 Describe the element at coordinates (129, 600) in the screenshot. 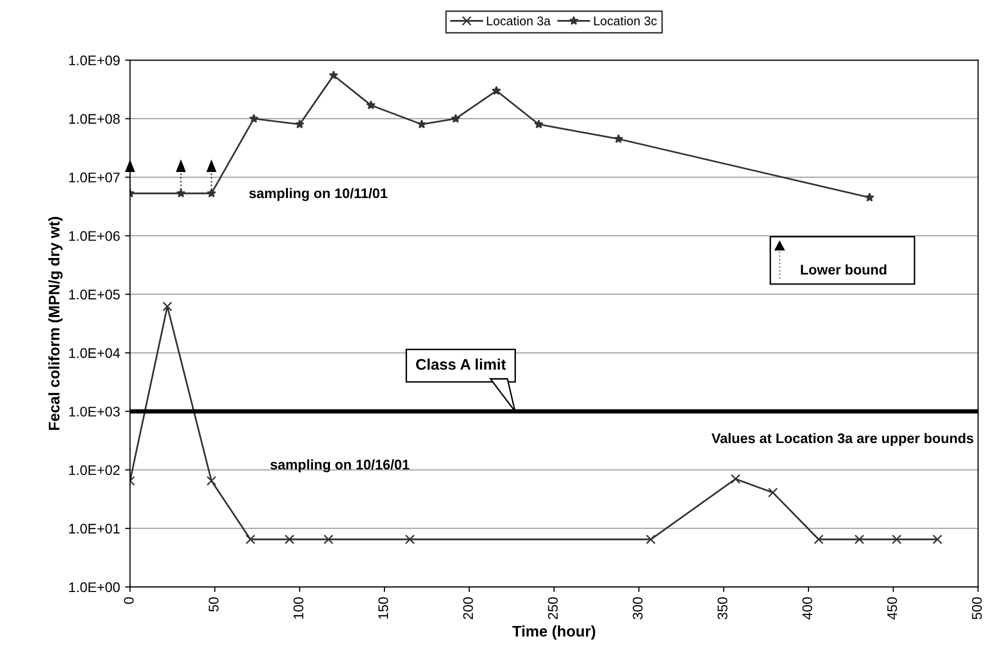

I see `x-tick-label: 0` at that location.